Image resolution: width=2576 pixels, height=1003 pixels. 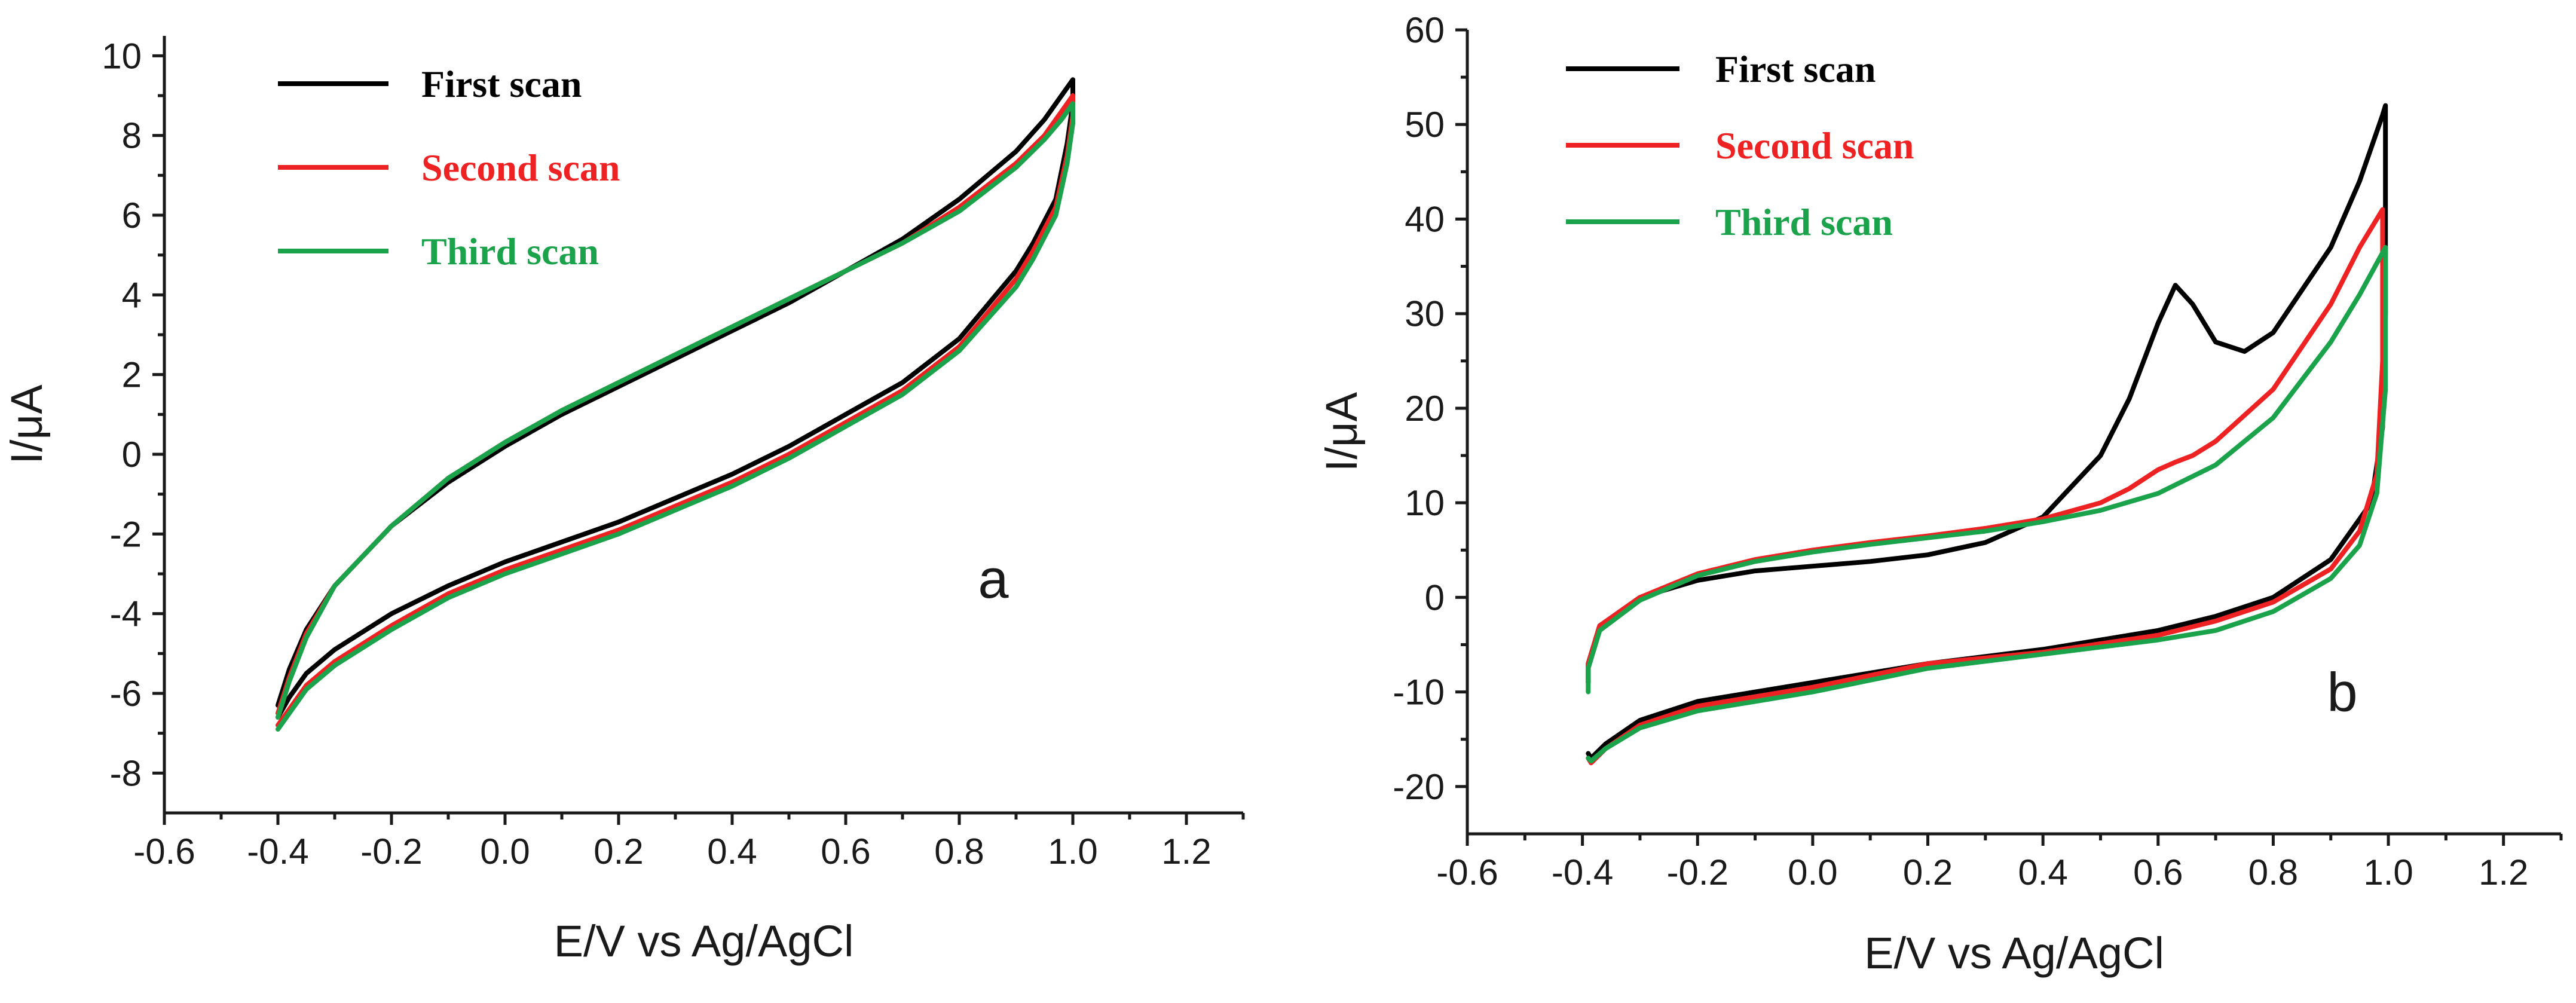 I want to click on y-tick-label: 4, so click(x=132, y=295).